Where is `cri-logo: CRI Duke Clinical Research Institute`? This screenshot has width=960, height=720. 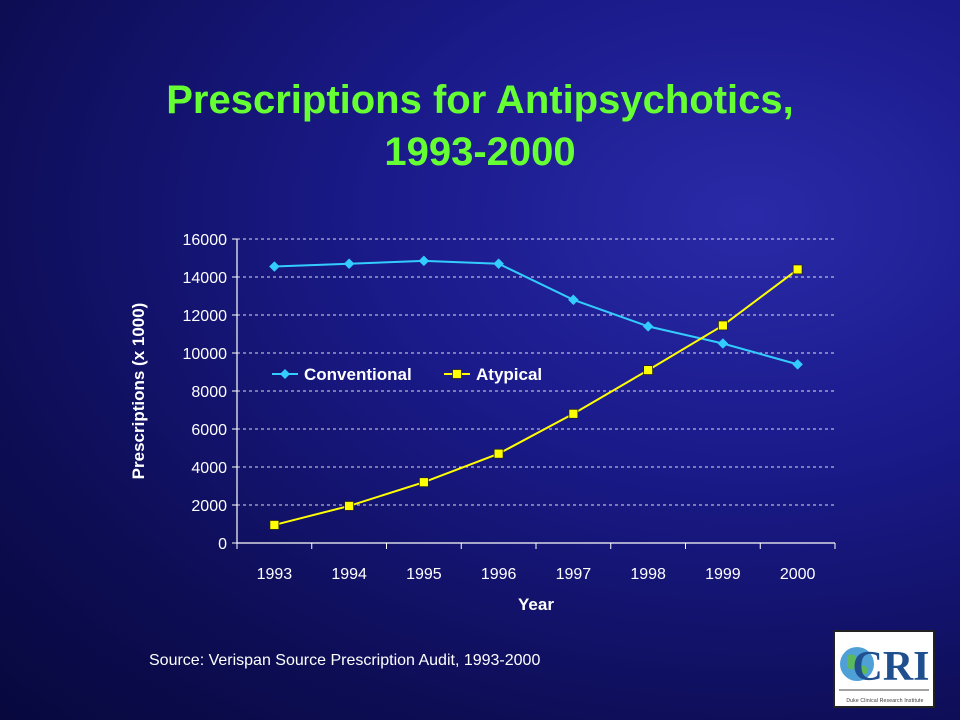 cri-logo: CRI Duke Clinical Research Institute is located at coordinates (884, 669).